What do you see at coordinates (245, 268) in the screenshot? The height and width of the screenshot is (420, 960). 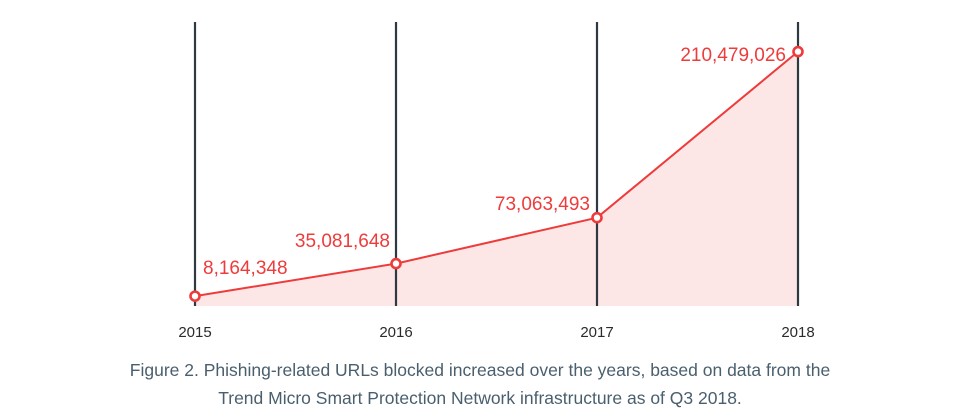 I see `data-label-2015: 8,164,348` at bounding box center [245, 268].